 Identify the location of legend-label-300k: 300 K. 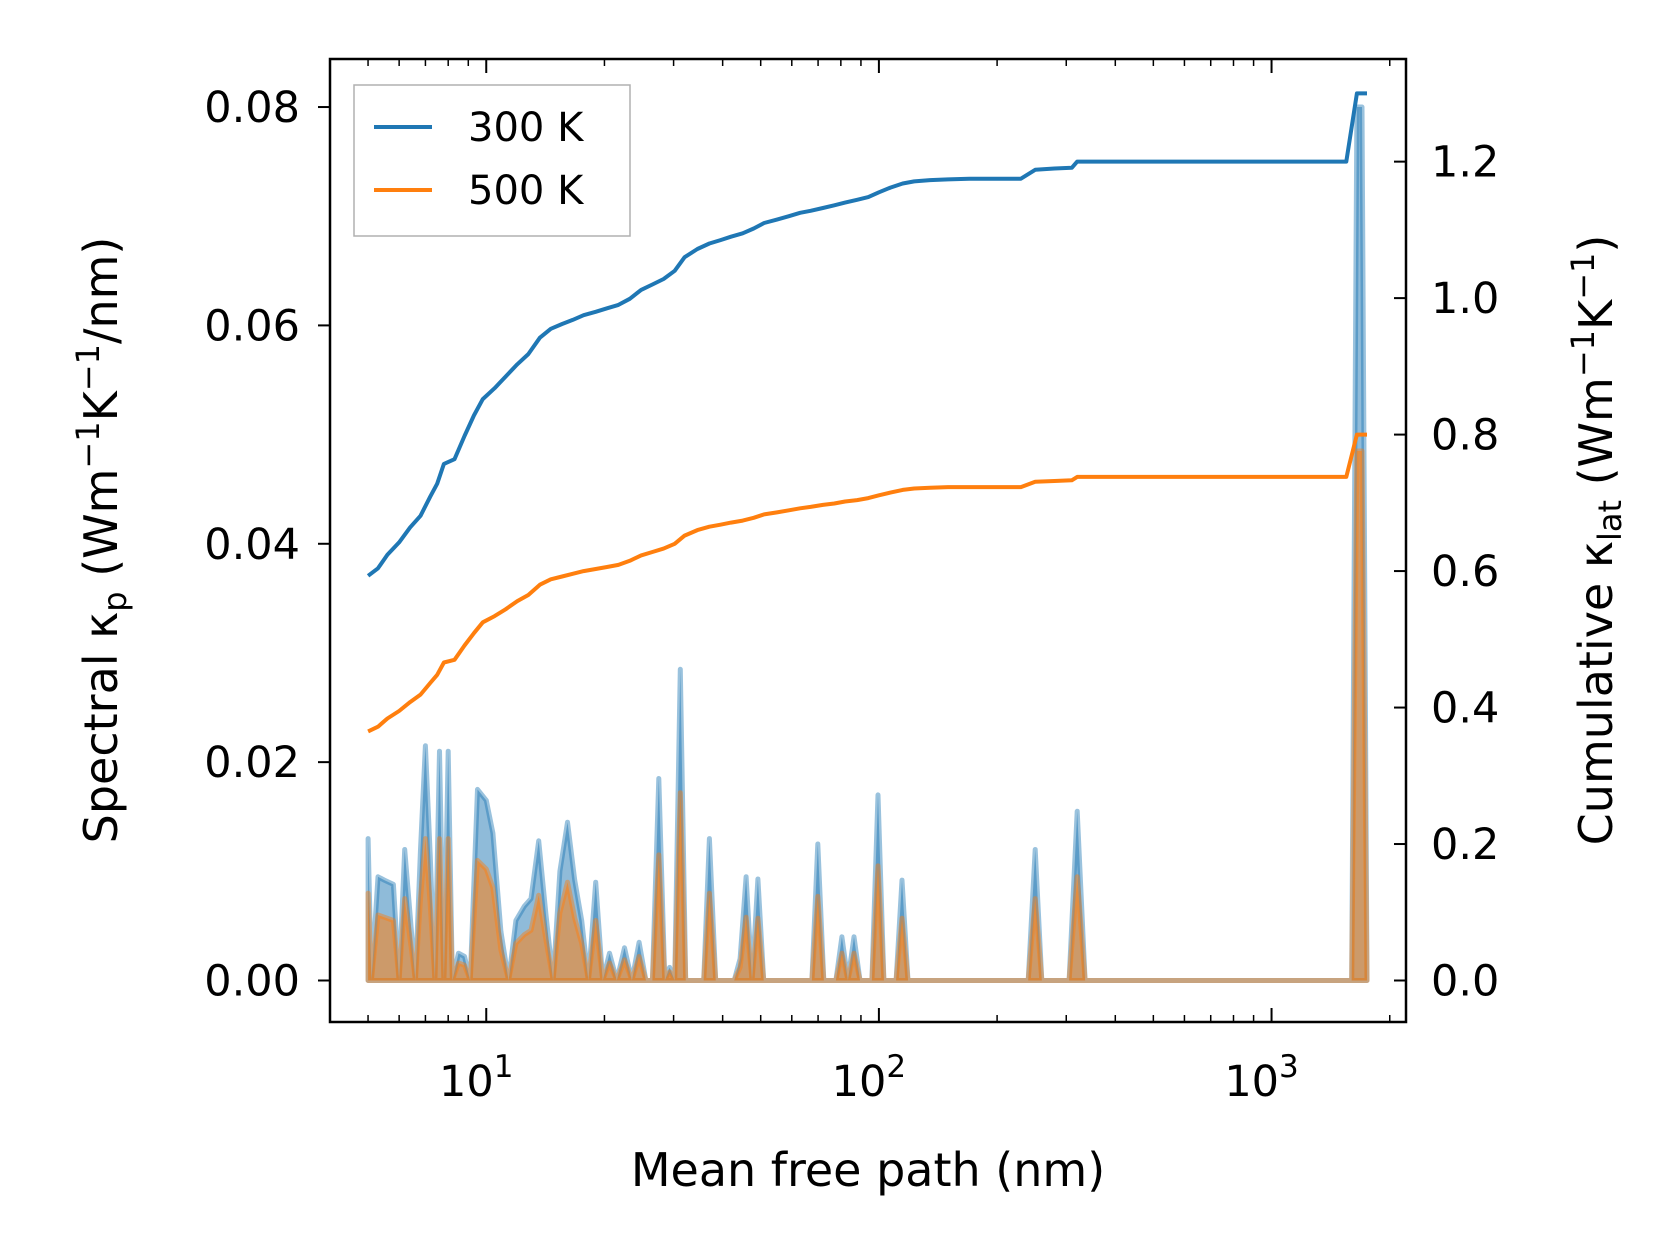
(526, 128).